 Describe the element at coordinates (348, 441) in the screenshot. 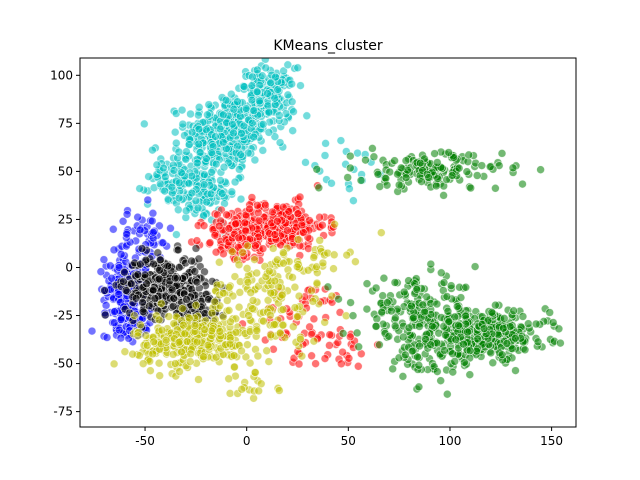

I see `x-tick-label: 50` at that location.